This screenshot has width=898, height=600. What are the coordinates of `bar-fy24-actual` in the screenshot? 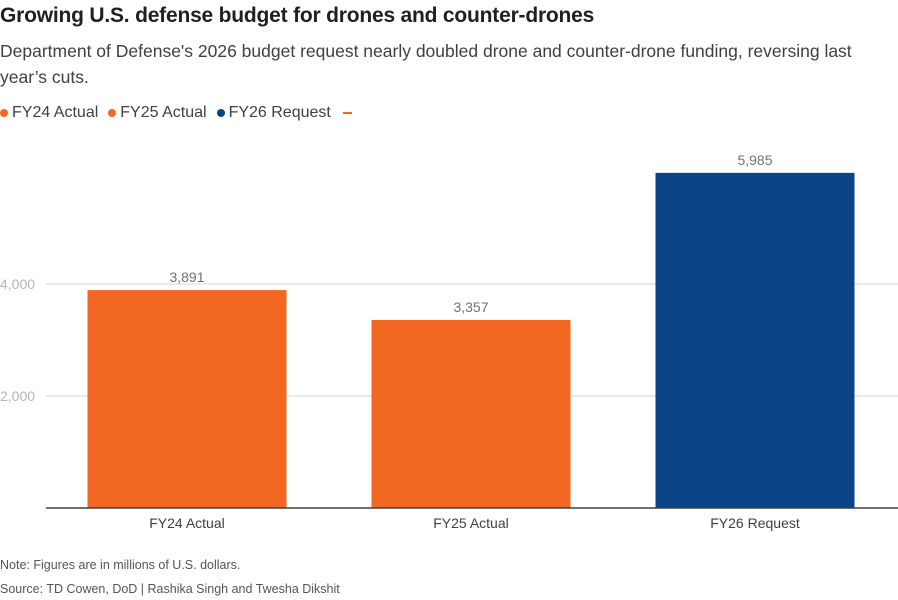 It's located at (187, 399).